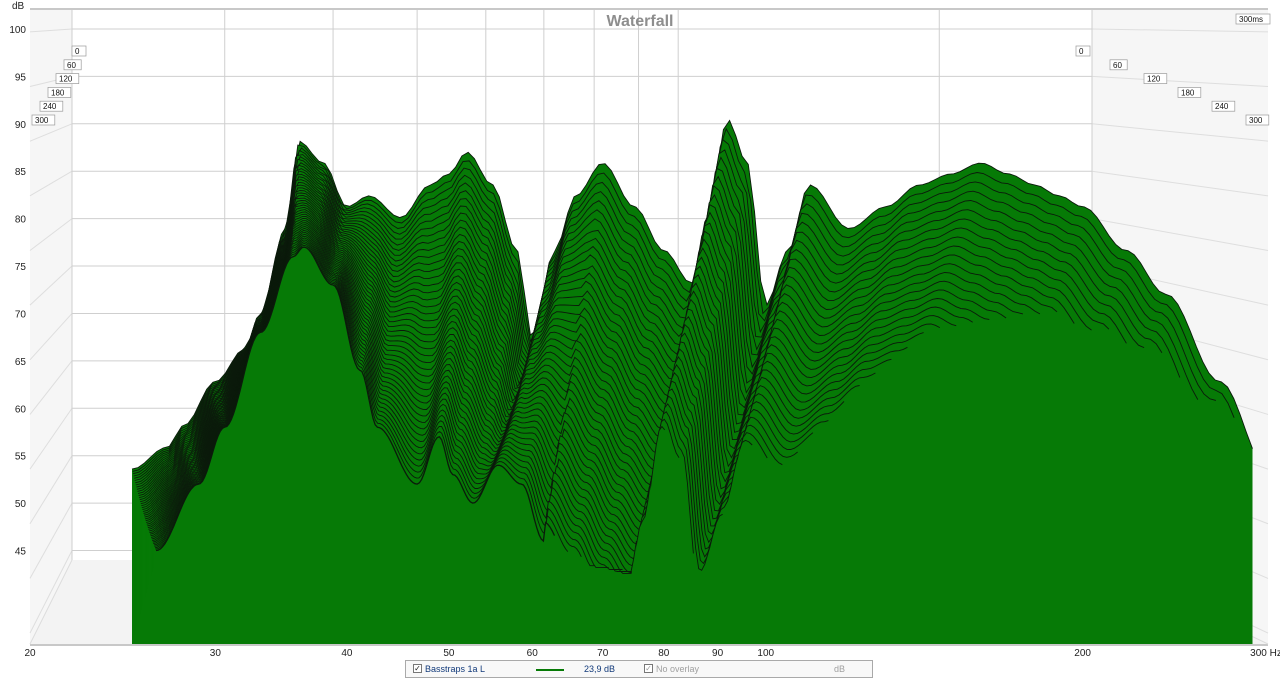  Describe the element at coordinates (533, 653) in the screenshot. I see `x-tick-label: 60` at that location.